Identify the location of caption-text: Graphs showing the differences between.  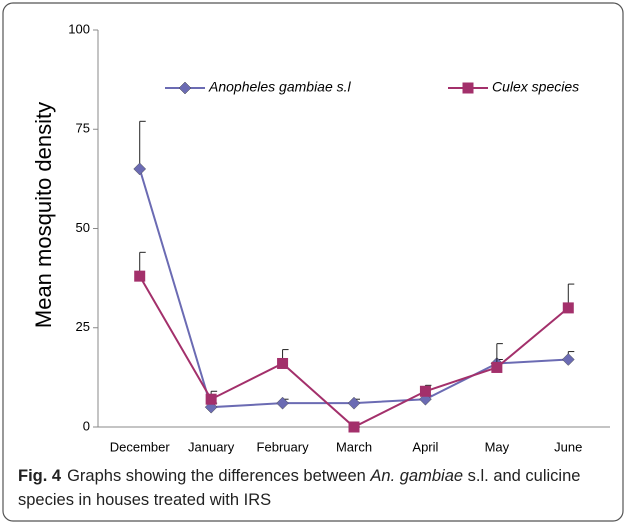
(219, 476).